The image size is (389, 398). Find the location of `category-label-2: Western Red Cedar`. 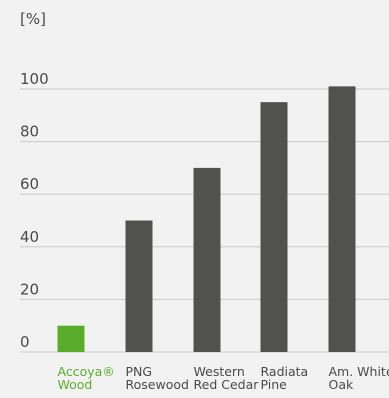

category-label-2: Western Red Cedar is located at coordinates (227, 378).